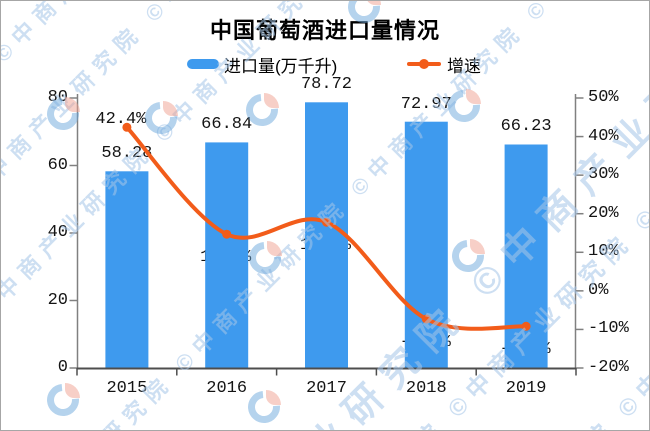 This screenshot has width=650, height=431. I want to click on bar-value-label: 72.97, so click(426, 104).